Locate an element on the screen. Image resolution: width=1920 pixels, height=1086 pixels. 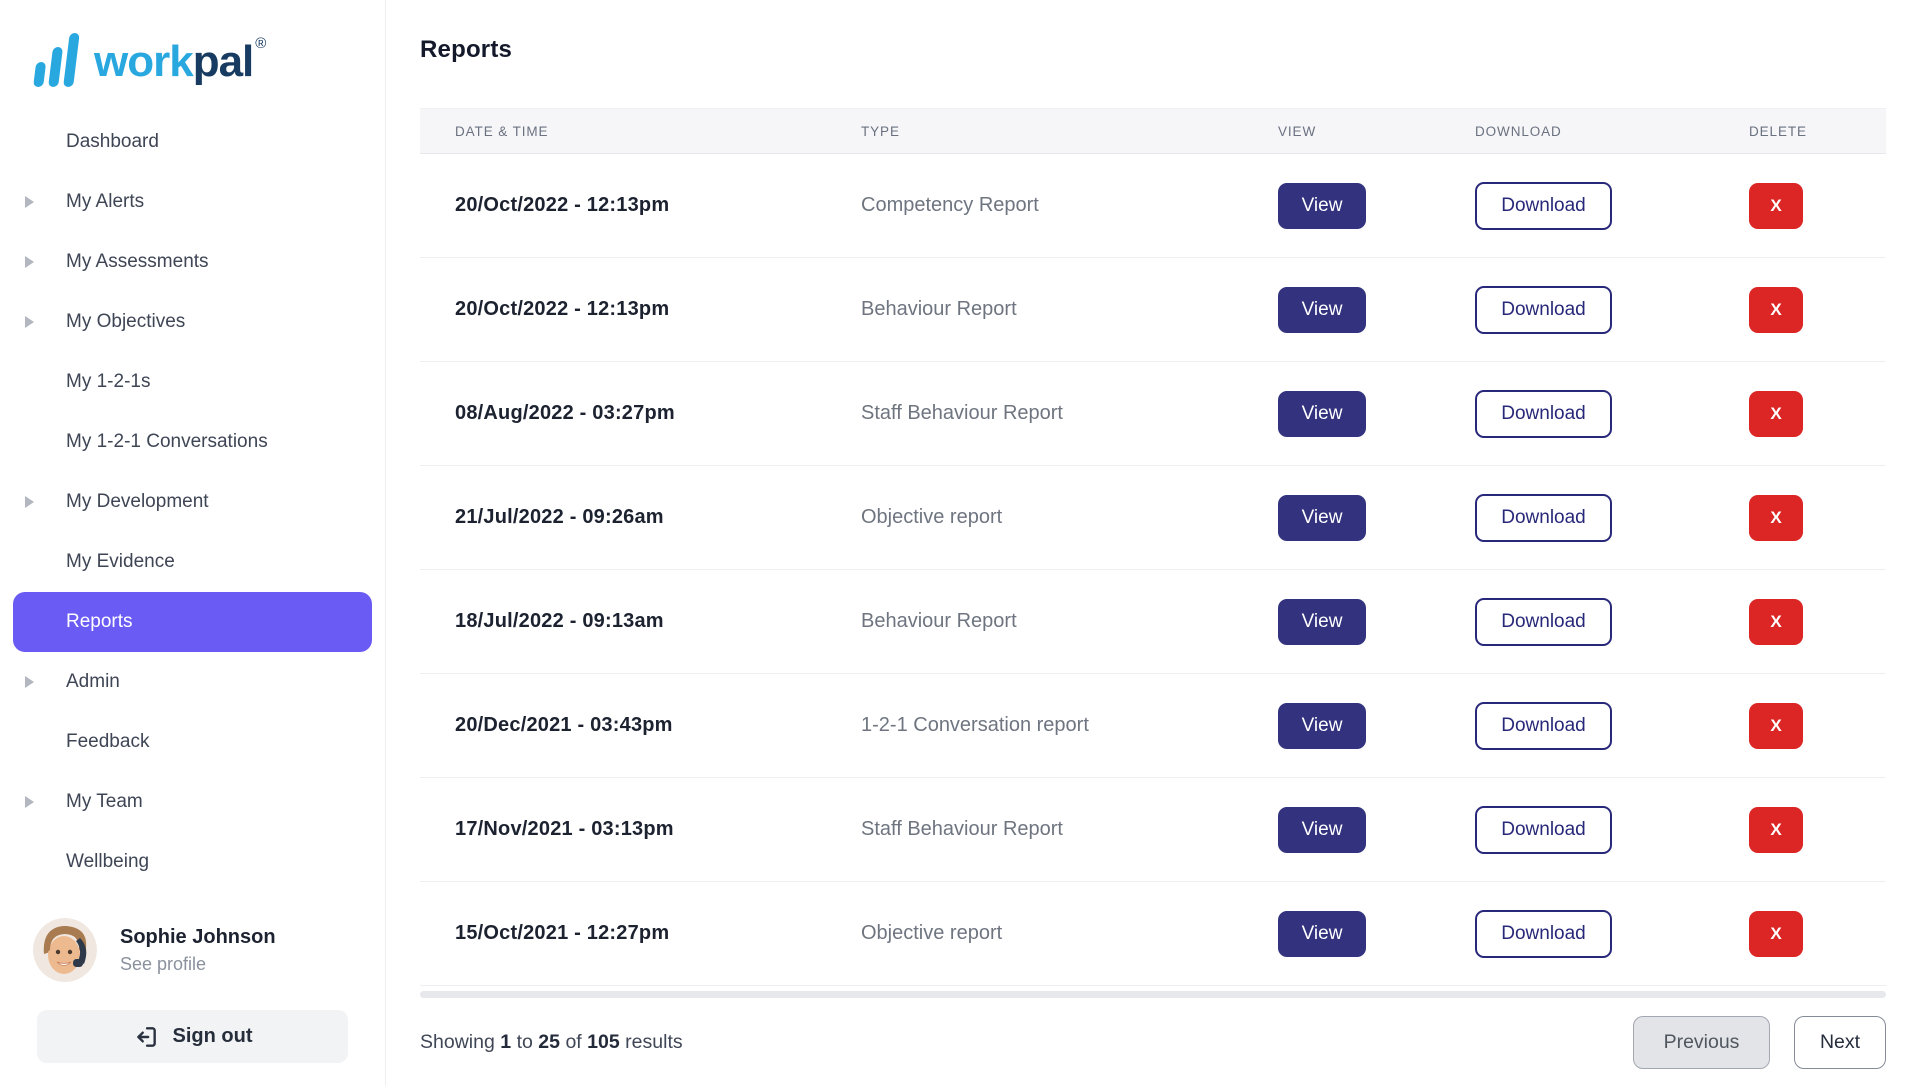
sidebar-item-wellbeing: Wellbeing is located at coordinates (192, 862).